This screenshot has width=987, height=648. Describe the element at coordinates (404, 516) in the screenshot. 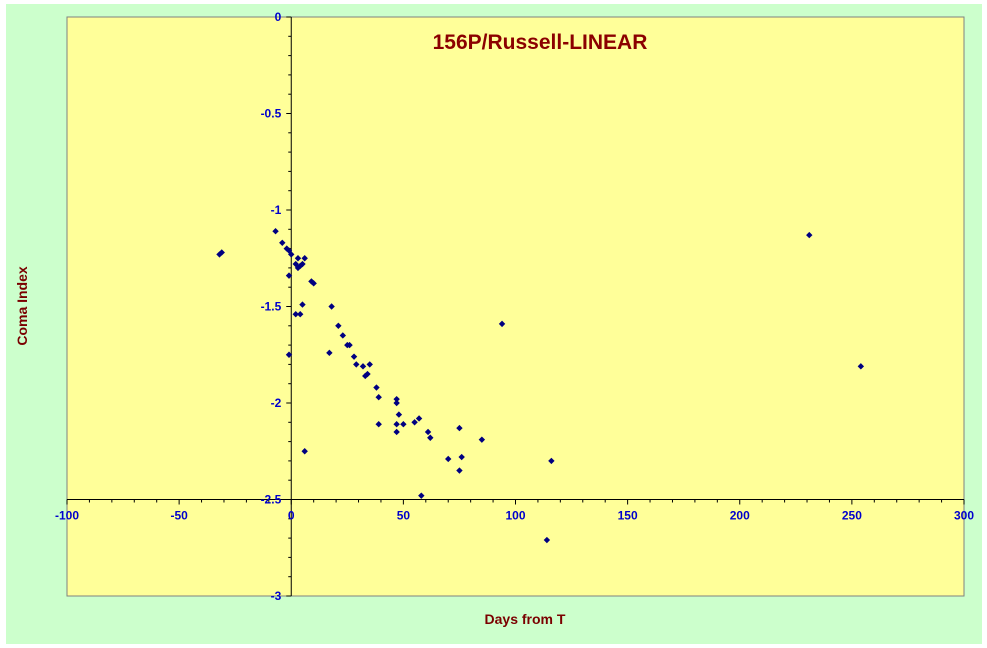

I see `x-tick-label: 50` at that location.